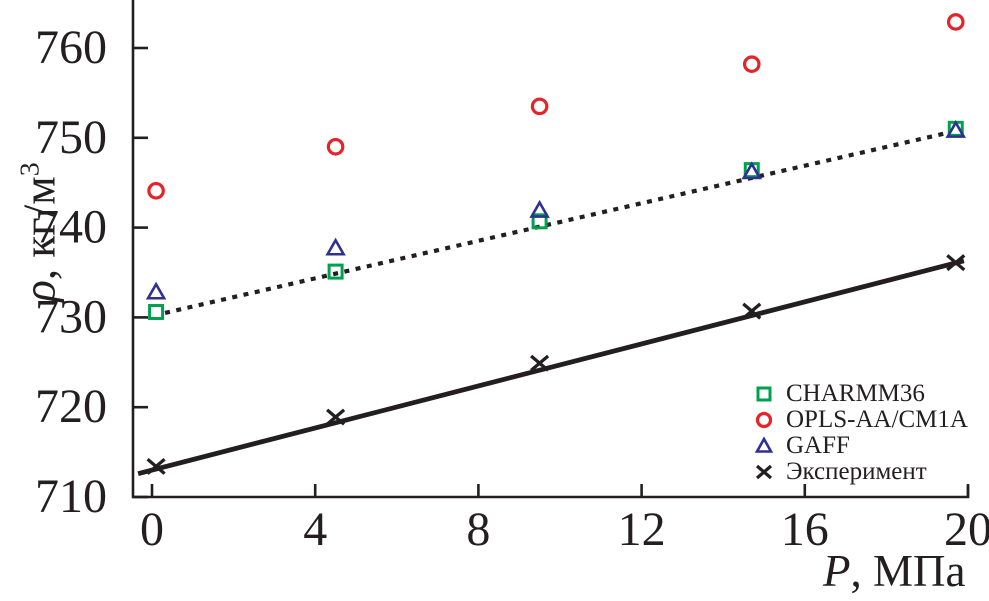  Describe the element at coordinates (877, 419) in the screenshot. I see `legend-label: OPLS-AA/CM1A` at that location.